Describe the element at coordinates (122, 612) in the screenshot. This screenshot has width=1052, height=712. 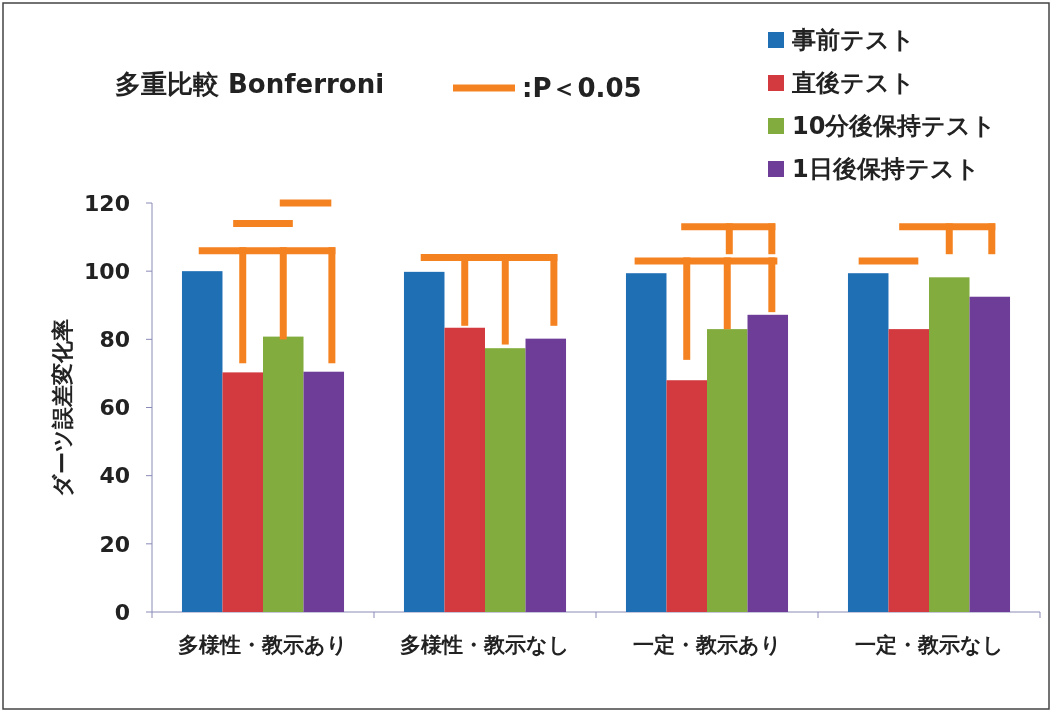
I see `y-tick-label: 0` at that location.